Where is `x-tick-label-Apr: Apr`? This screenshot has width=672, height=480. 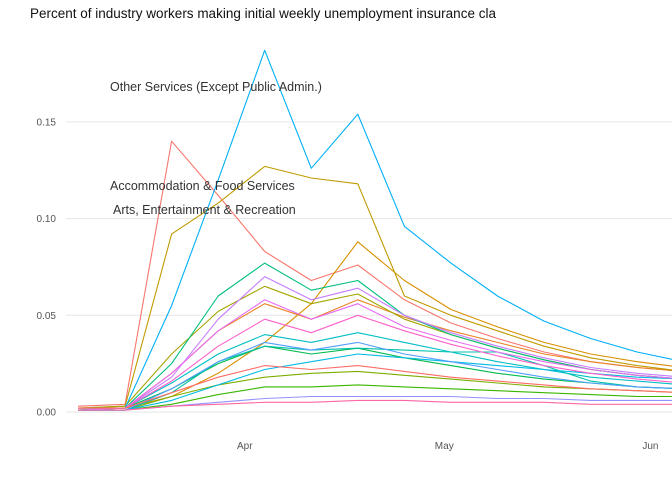
x-tick-label-Apr: Apr is located at coordinates (245, 446).